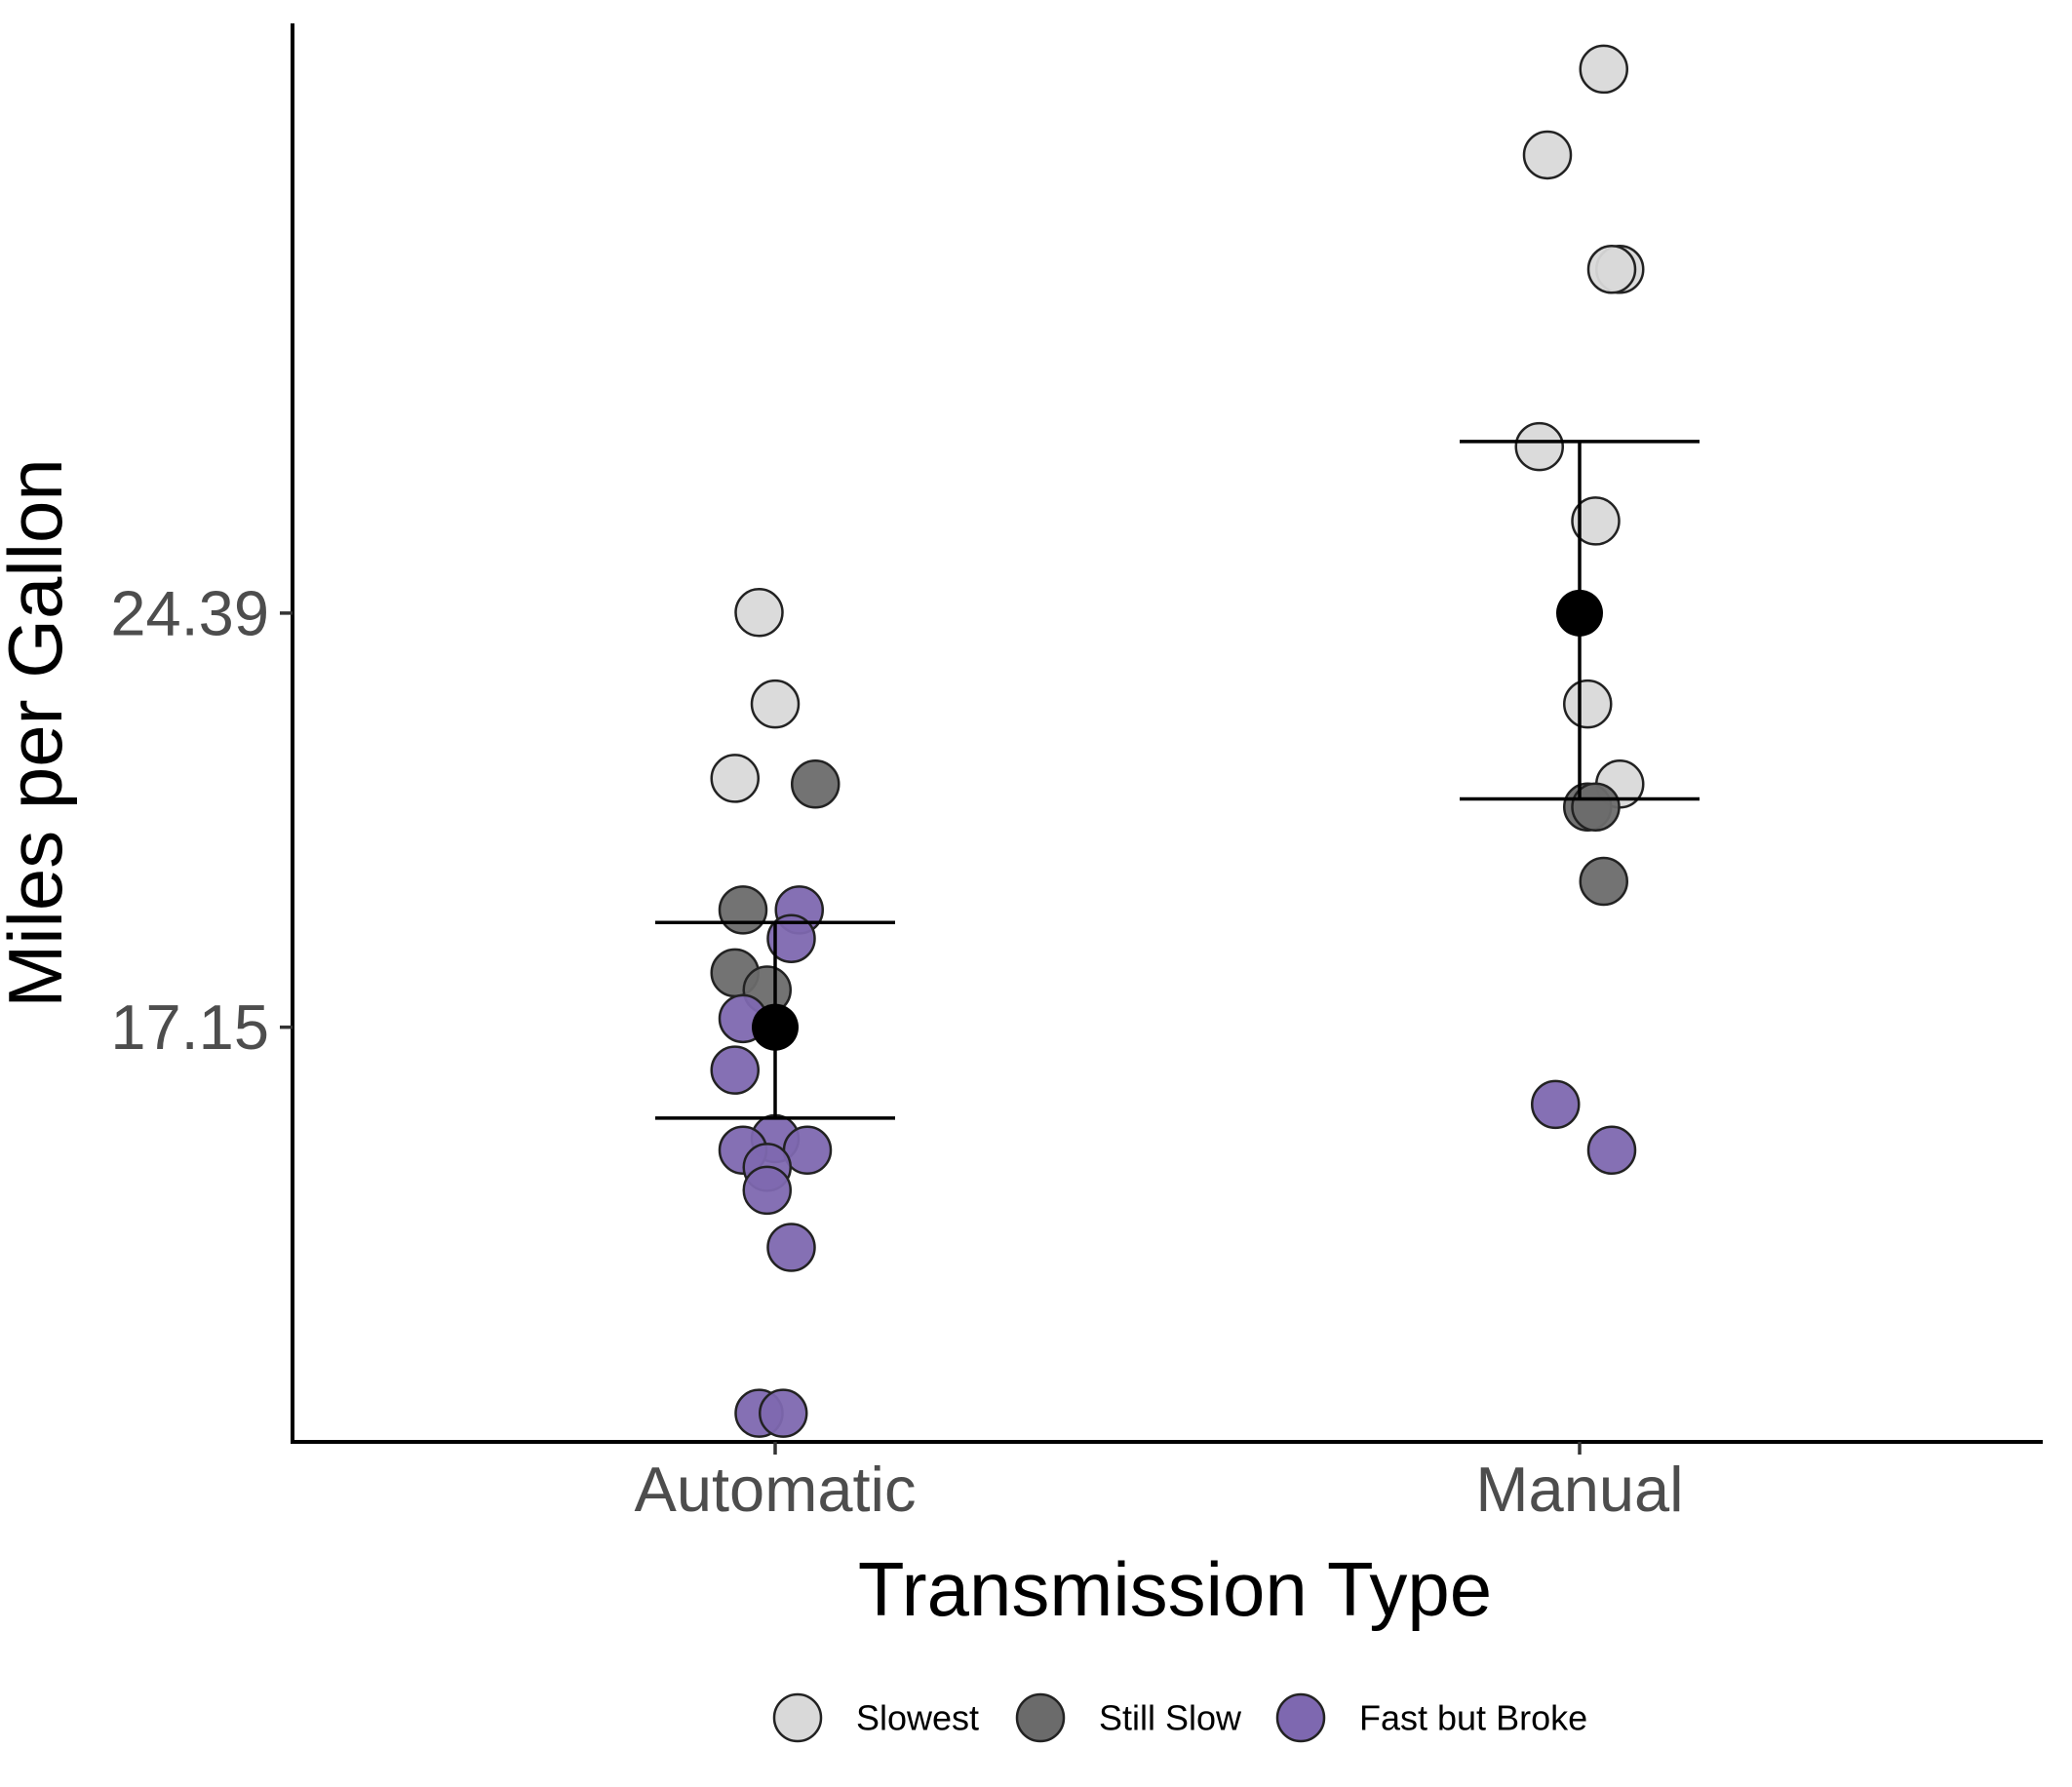 The image size is (2072, 1787). Describe the element at coordinates (1579, 613) in the screenshot. I see `mean-point-manual` at that location.